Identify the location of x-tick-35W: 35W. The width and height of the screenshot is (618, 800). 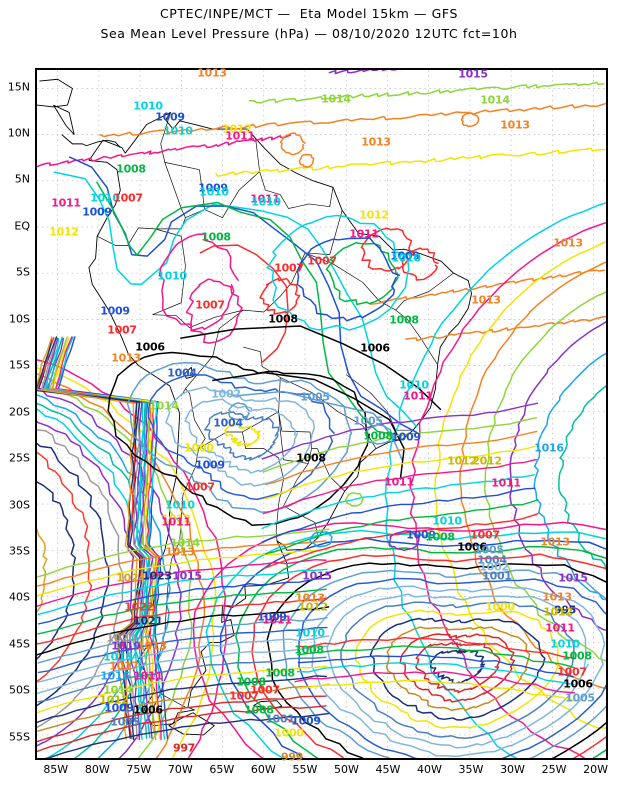
(471, 769).